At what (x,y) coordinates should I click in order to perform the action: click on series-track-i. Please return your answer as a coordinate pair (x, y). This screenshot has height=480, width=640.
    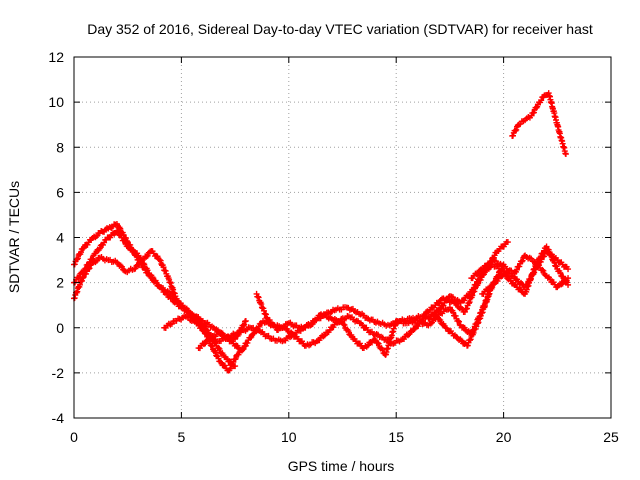
    Looking at the image, I should click on (525, 270).